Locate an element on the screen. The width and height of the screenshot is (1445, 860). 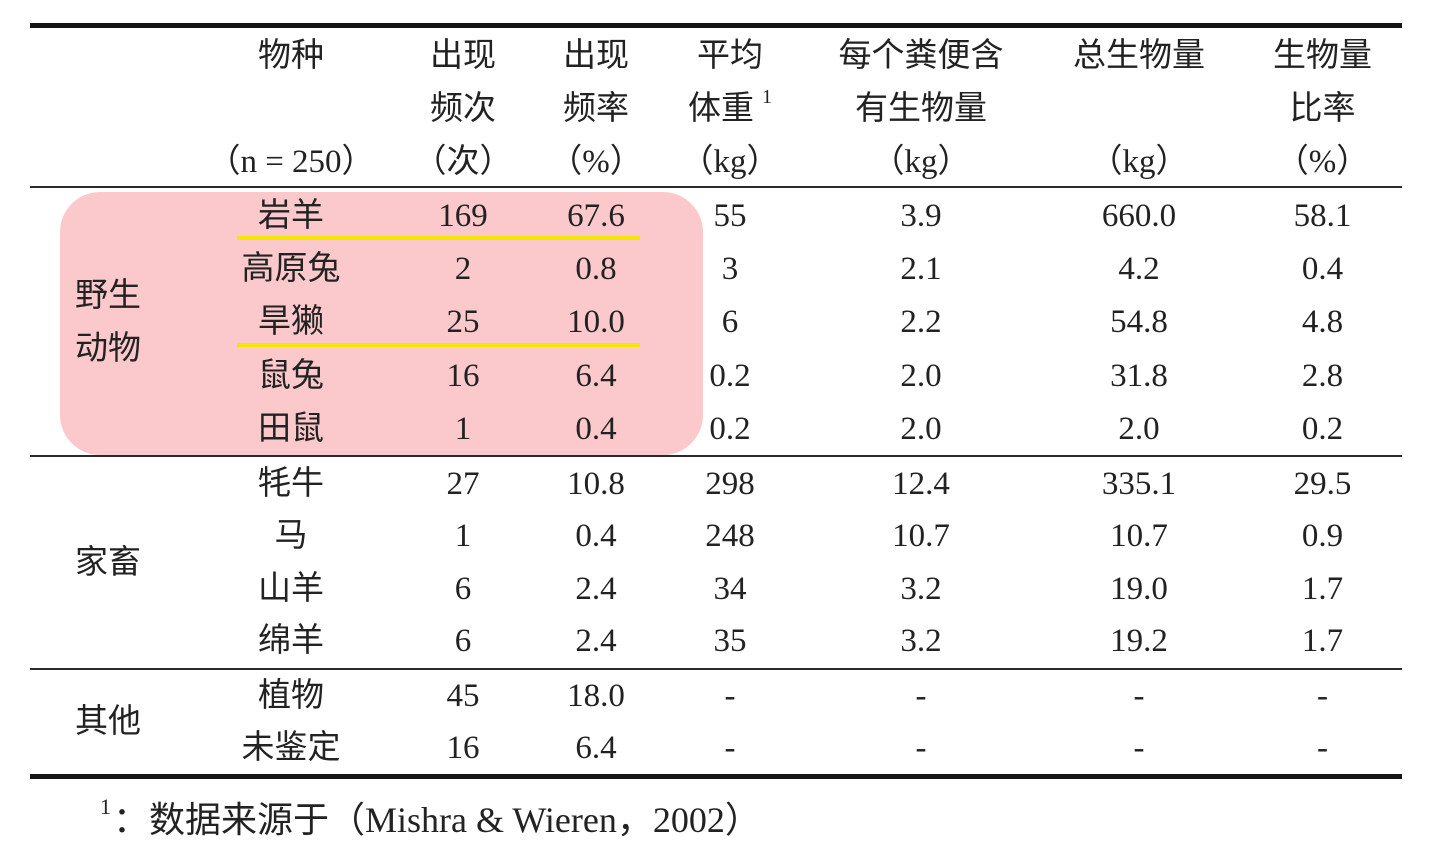
species-cell: 山羊 is located at coordinates (291, 588).